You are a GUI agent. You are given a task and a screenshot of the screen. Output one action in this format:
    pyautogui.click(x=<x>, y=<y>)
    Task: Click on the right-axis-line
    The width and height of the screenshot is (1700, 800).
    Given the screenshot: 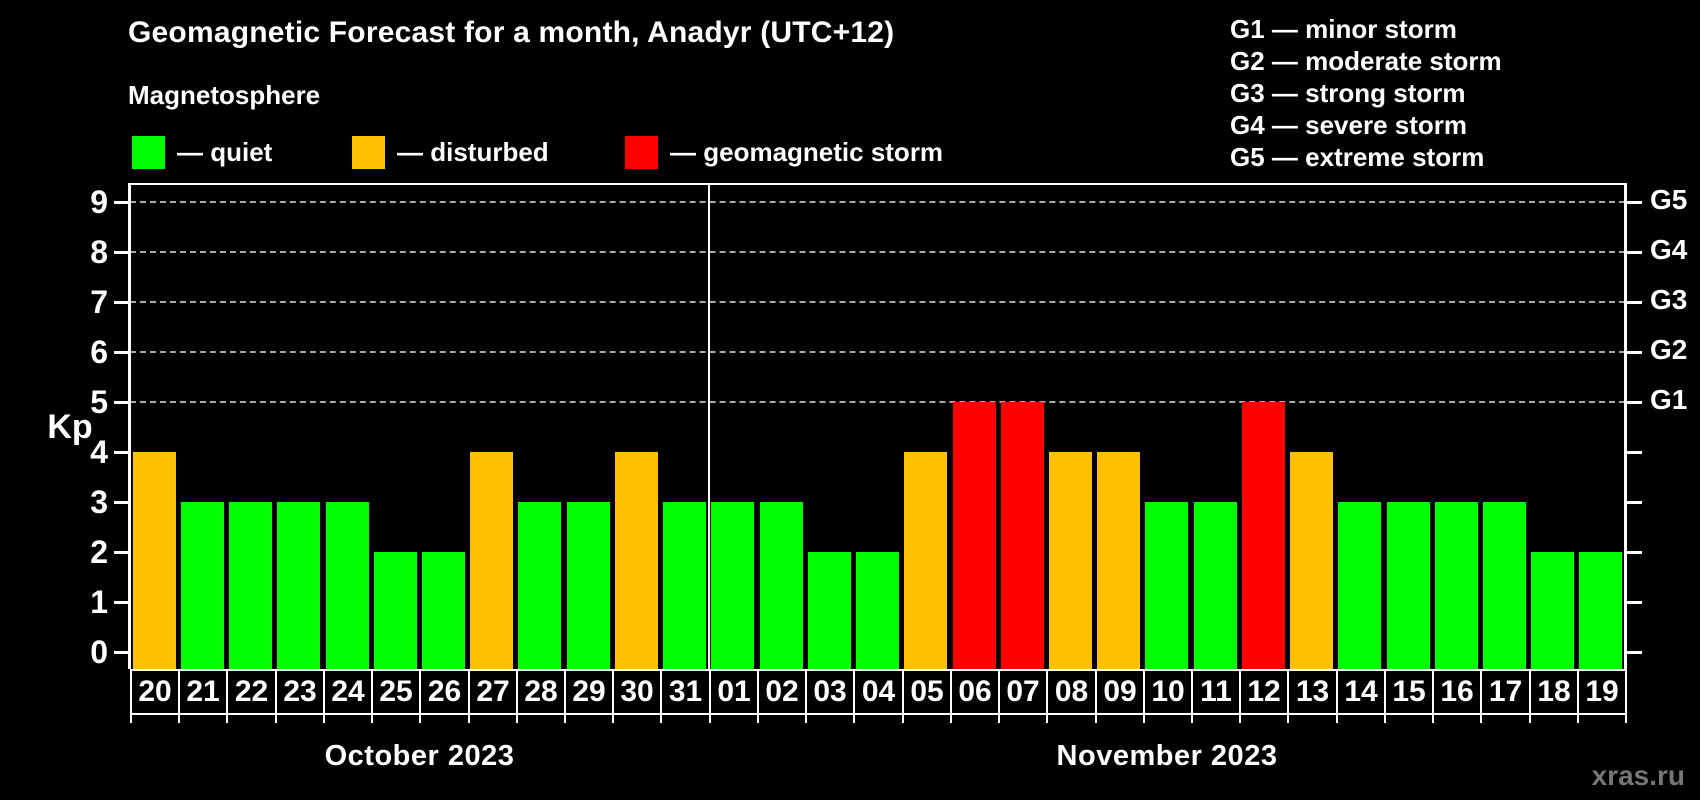 What is the action you would take?
    pyautogui.click(x=1625, y=426)
    